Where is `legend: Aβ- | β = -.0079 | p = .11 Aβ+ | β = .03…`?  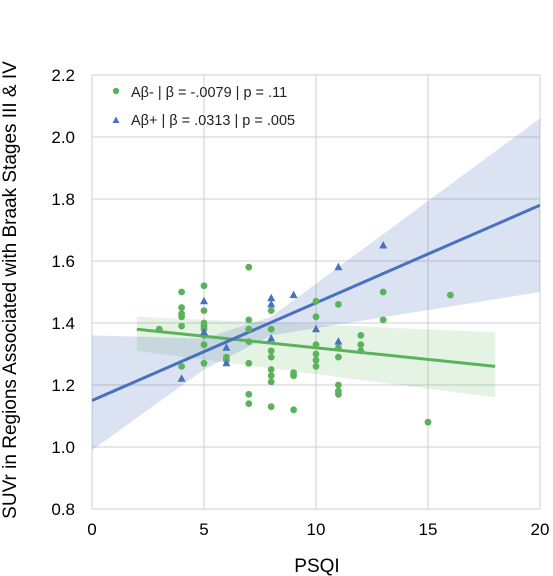
legend: Aβ- | β = -.0079 | p = .11 Aβ+ | β = .03… is located at coordinates (203, 107).